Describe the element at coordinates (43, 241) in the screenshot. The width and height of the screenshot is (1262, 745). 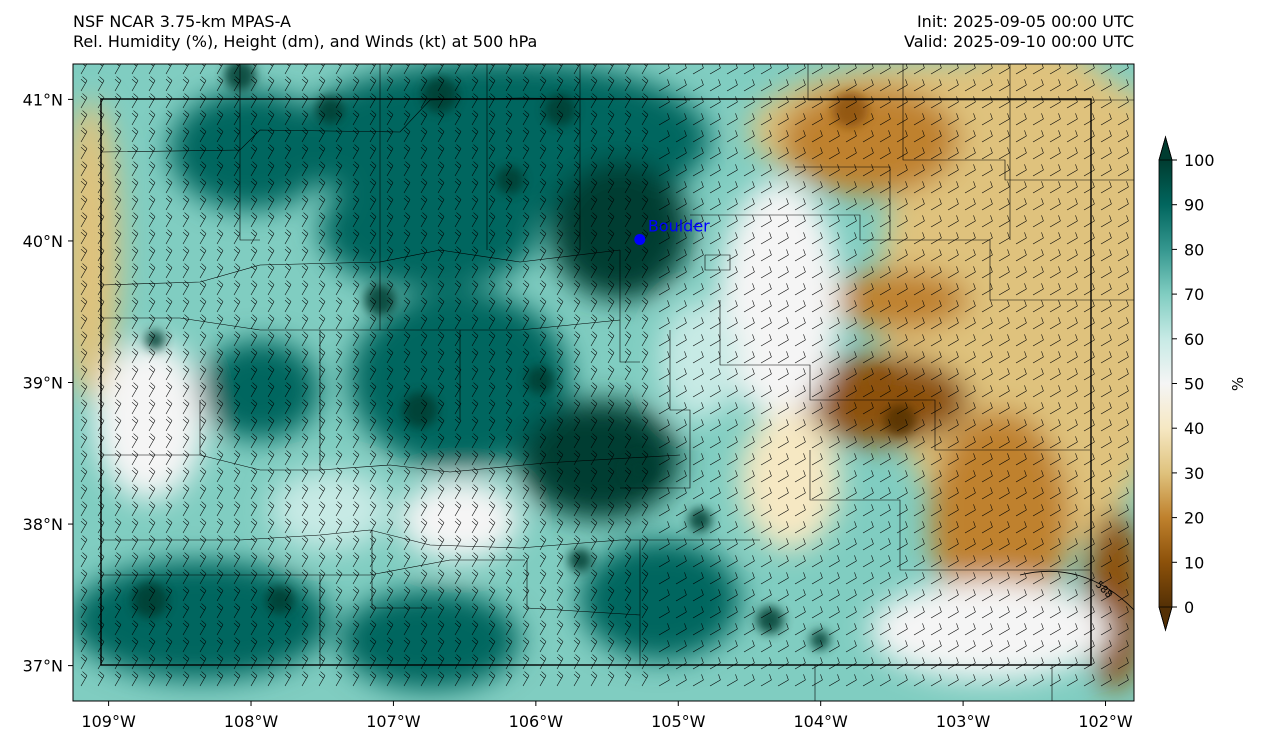
I see `lat-tick-label: 40°N` at that location.